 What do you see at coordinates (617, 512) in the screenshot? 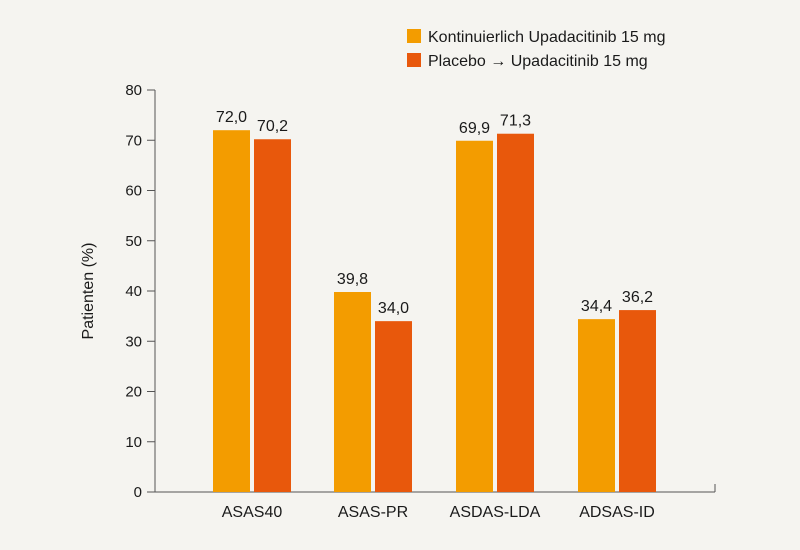
I see `x-category-label: ADSAS-ID` at bounding box center [617, 512].